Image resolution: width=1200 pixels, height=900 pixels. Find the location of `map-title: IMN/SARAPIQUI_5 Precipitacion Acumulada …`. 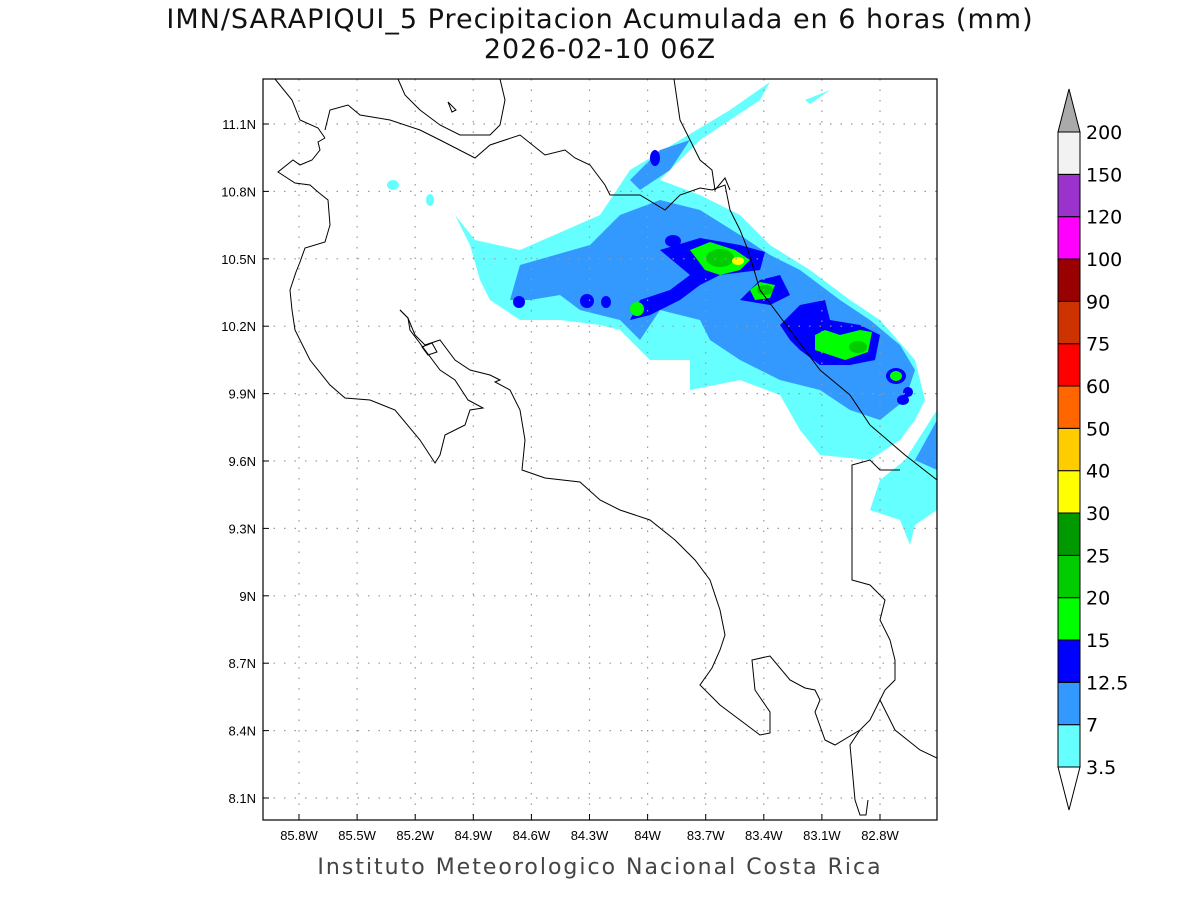

map-title: IMN/SARAPIQUI_5 Precipitacion Acumulada … is located at coordinates (600, 19).